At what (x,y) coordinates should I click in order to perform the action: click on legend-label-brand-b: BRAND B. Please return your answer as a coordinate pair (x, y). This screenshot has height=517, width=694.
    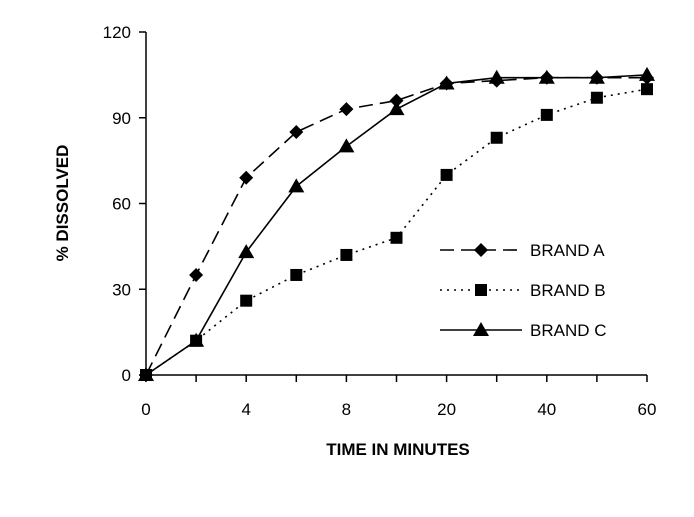
    Looking at the image, I should click on (568, 290).